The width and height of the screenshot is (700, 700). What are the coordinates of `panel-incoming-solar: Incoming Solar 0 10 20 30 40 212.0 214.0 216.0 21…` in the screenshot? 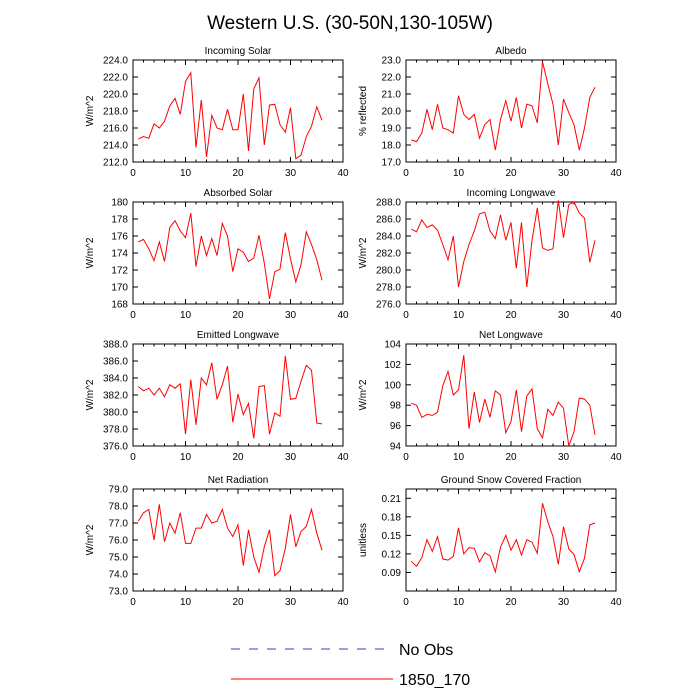 It's located at (217, 112).